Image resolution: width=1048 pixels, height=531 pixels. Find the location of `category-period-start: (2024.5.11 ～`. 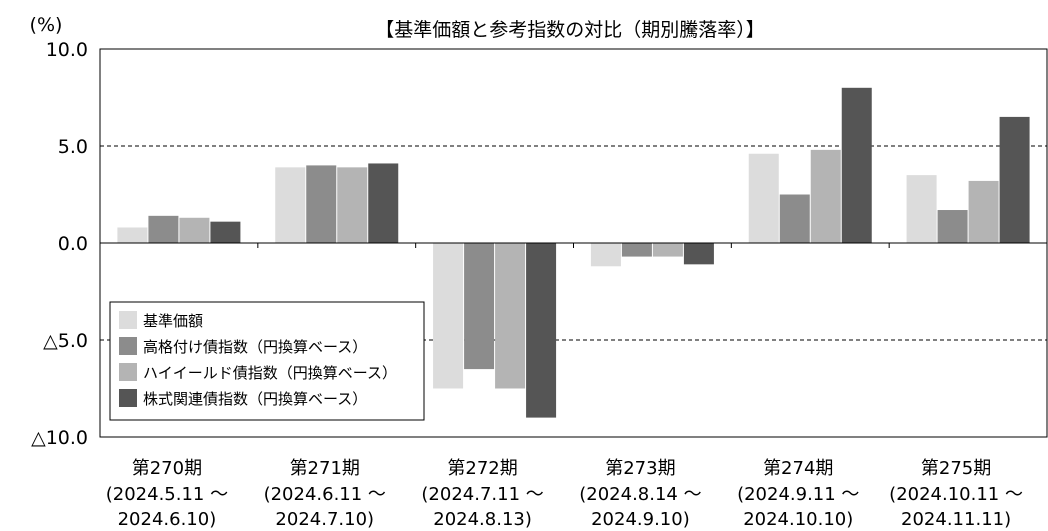

category-period-start: (2024.5.11 ～ is located at coordinates (167, 494).